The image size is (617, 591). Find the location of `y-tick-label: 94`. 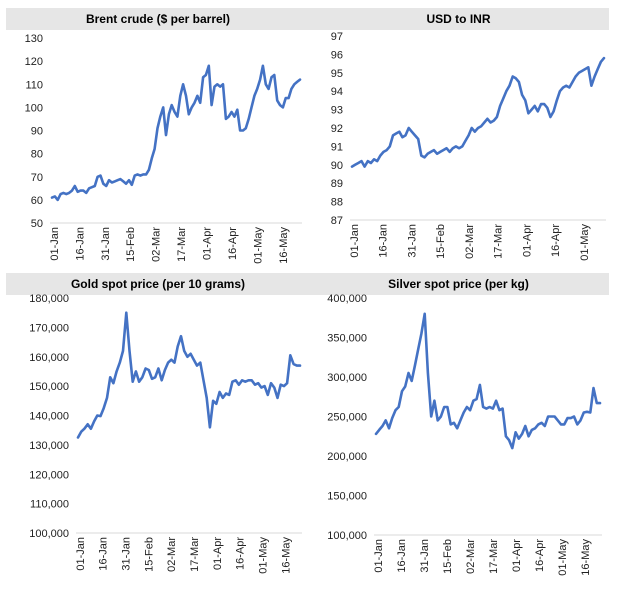

y-tick-label: 94 is located at coordinates (337, 92).